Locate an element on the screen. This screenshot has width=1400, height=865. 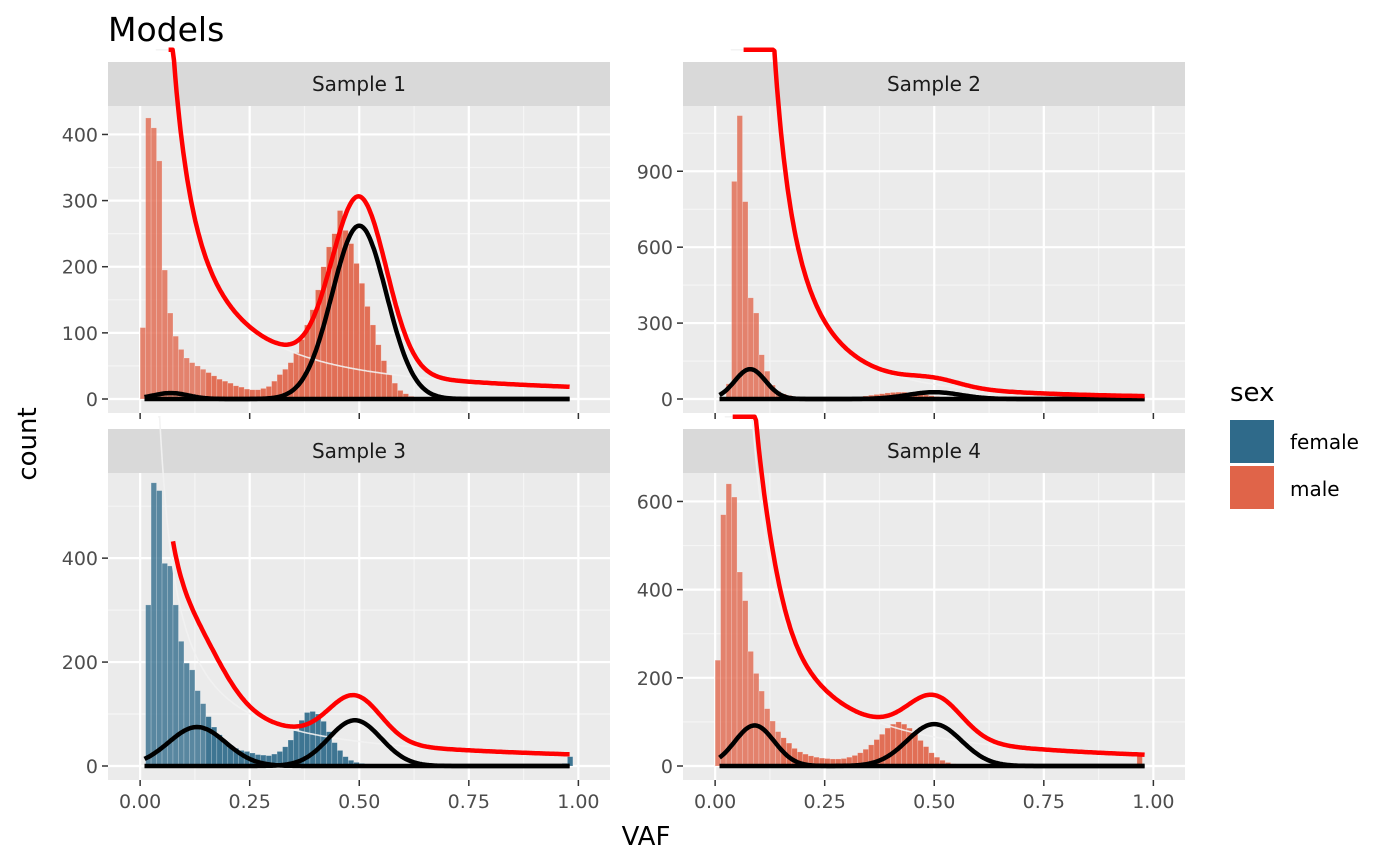
facet-strip-label: Sample 2 is located at coordinates (934, 84).